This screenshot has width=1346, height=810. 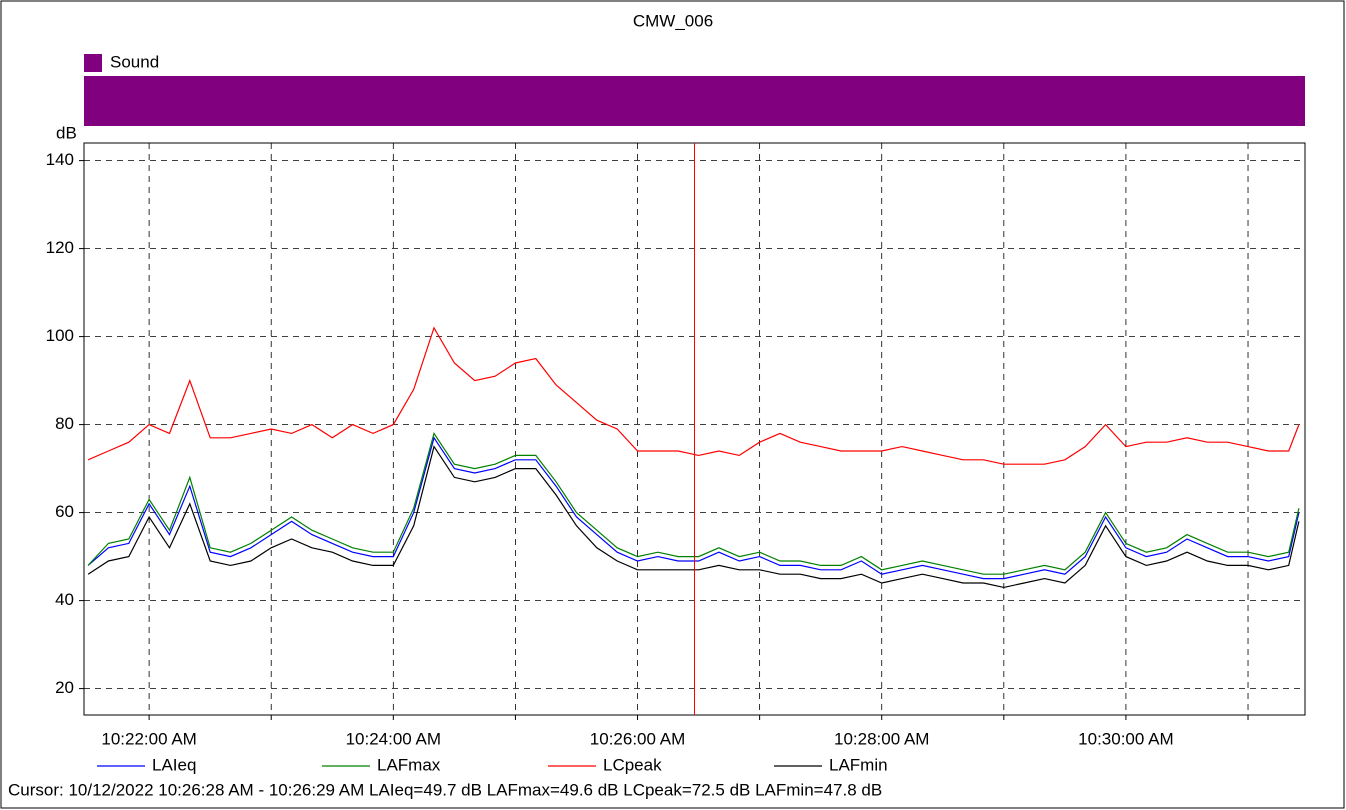 What do you see at coordinates (393, 738) in the screenshot?
I see `x-tick-label: 10:24:00 AM` at bounding box center [393, 738].